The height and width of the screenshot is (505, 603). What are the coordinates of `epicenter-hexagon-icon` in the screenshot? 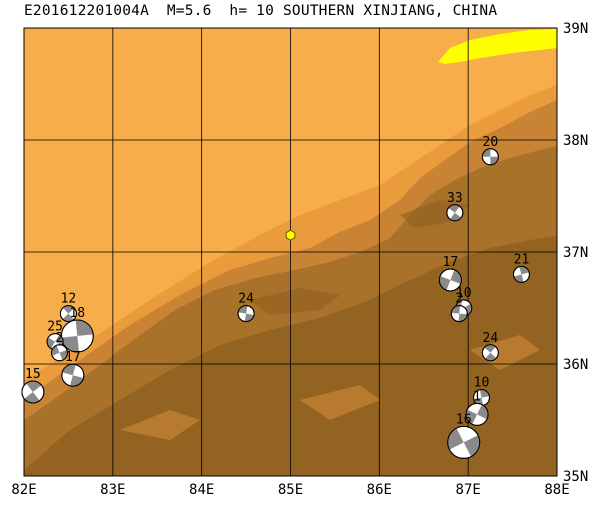 It's located at (290, 235).